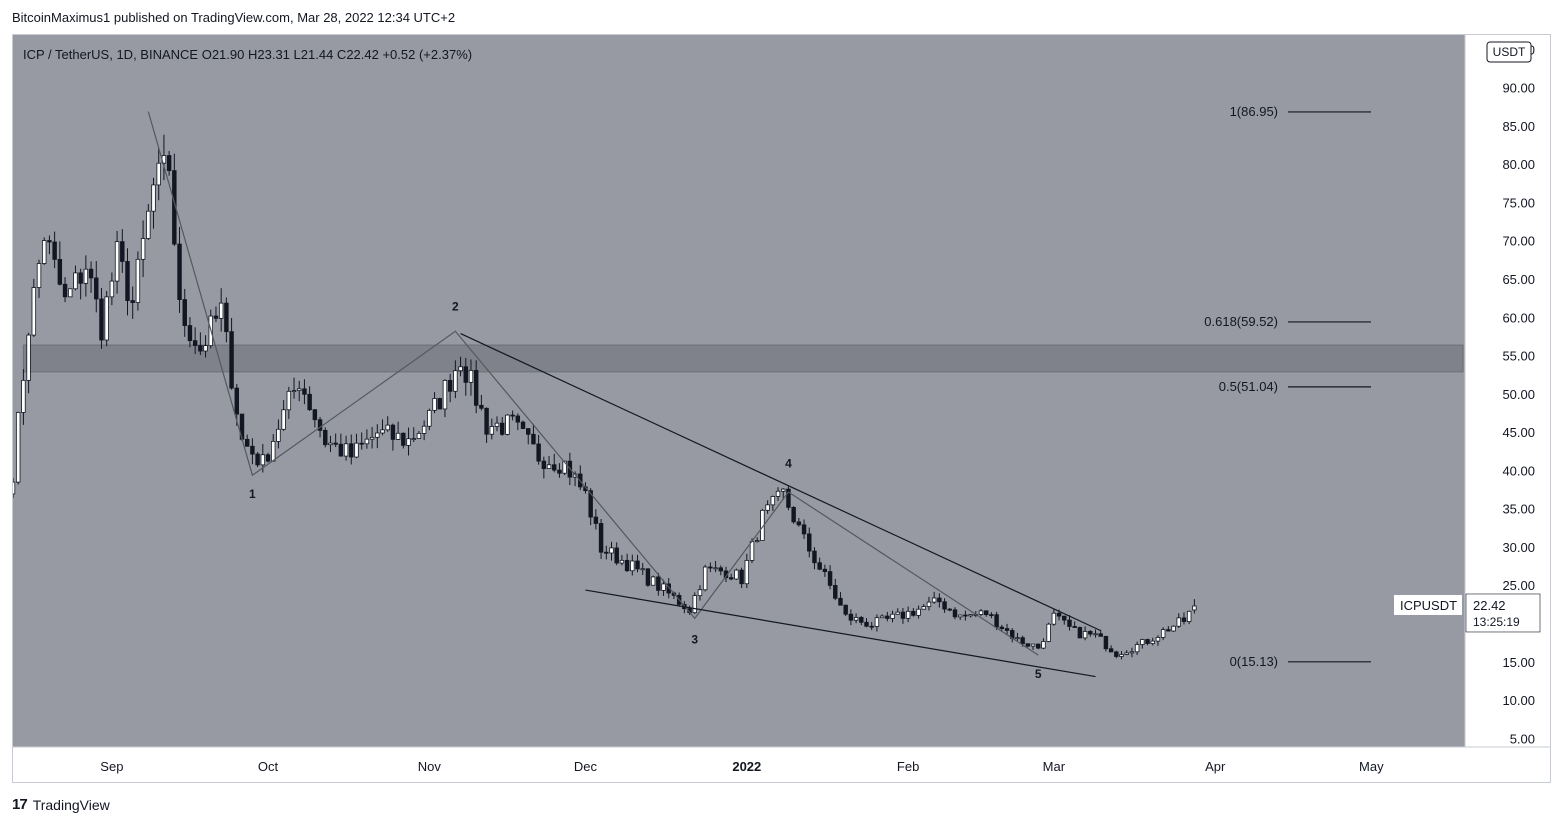  What do you see at coordinates (780, 482) in the screenshot?
I see `wedge-upper-line` at bounding box center [780, 482].